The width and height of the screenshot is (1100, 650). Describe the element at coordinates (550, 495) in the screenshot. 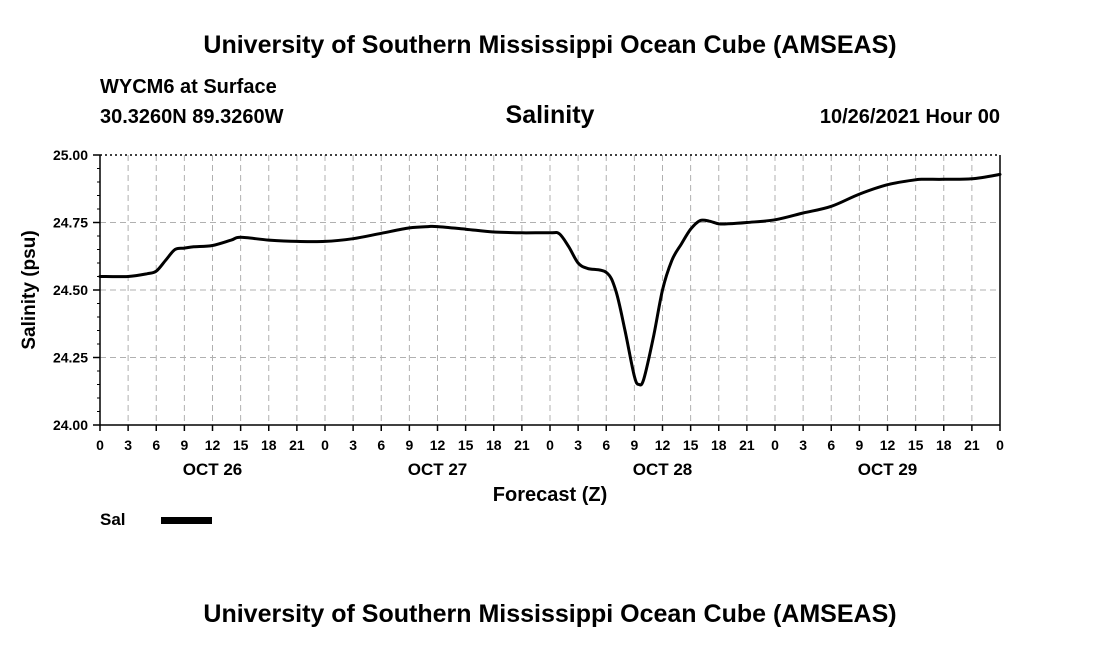

I see `x-axis-title: Forecast (Z)` at that location.